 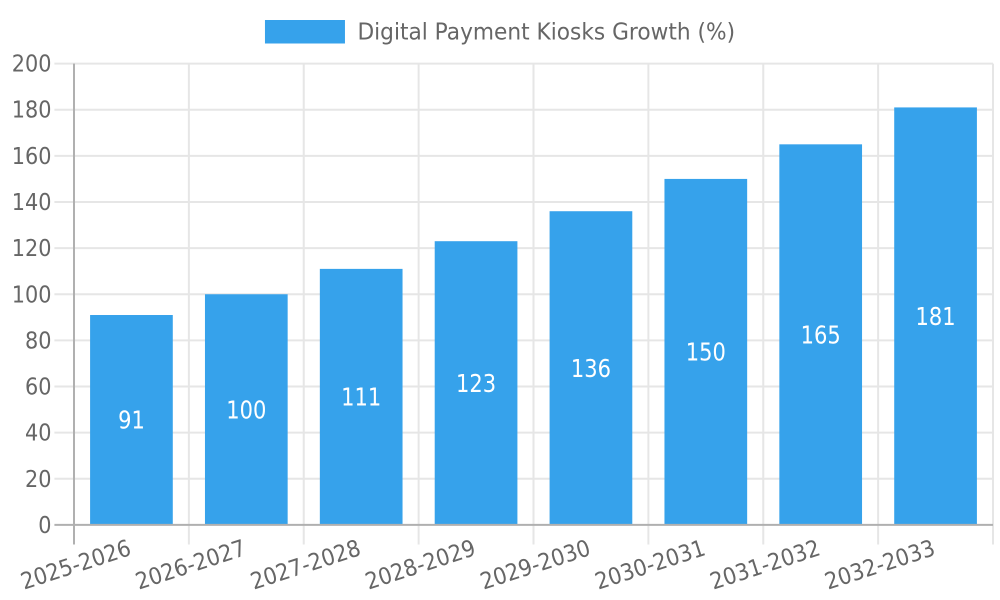 I want to click on x-axis-label: 2030-2031, so click(x=650, y=565).